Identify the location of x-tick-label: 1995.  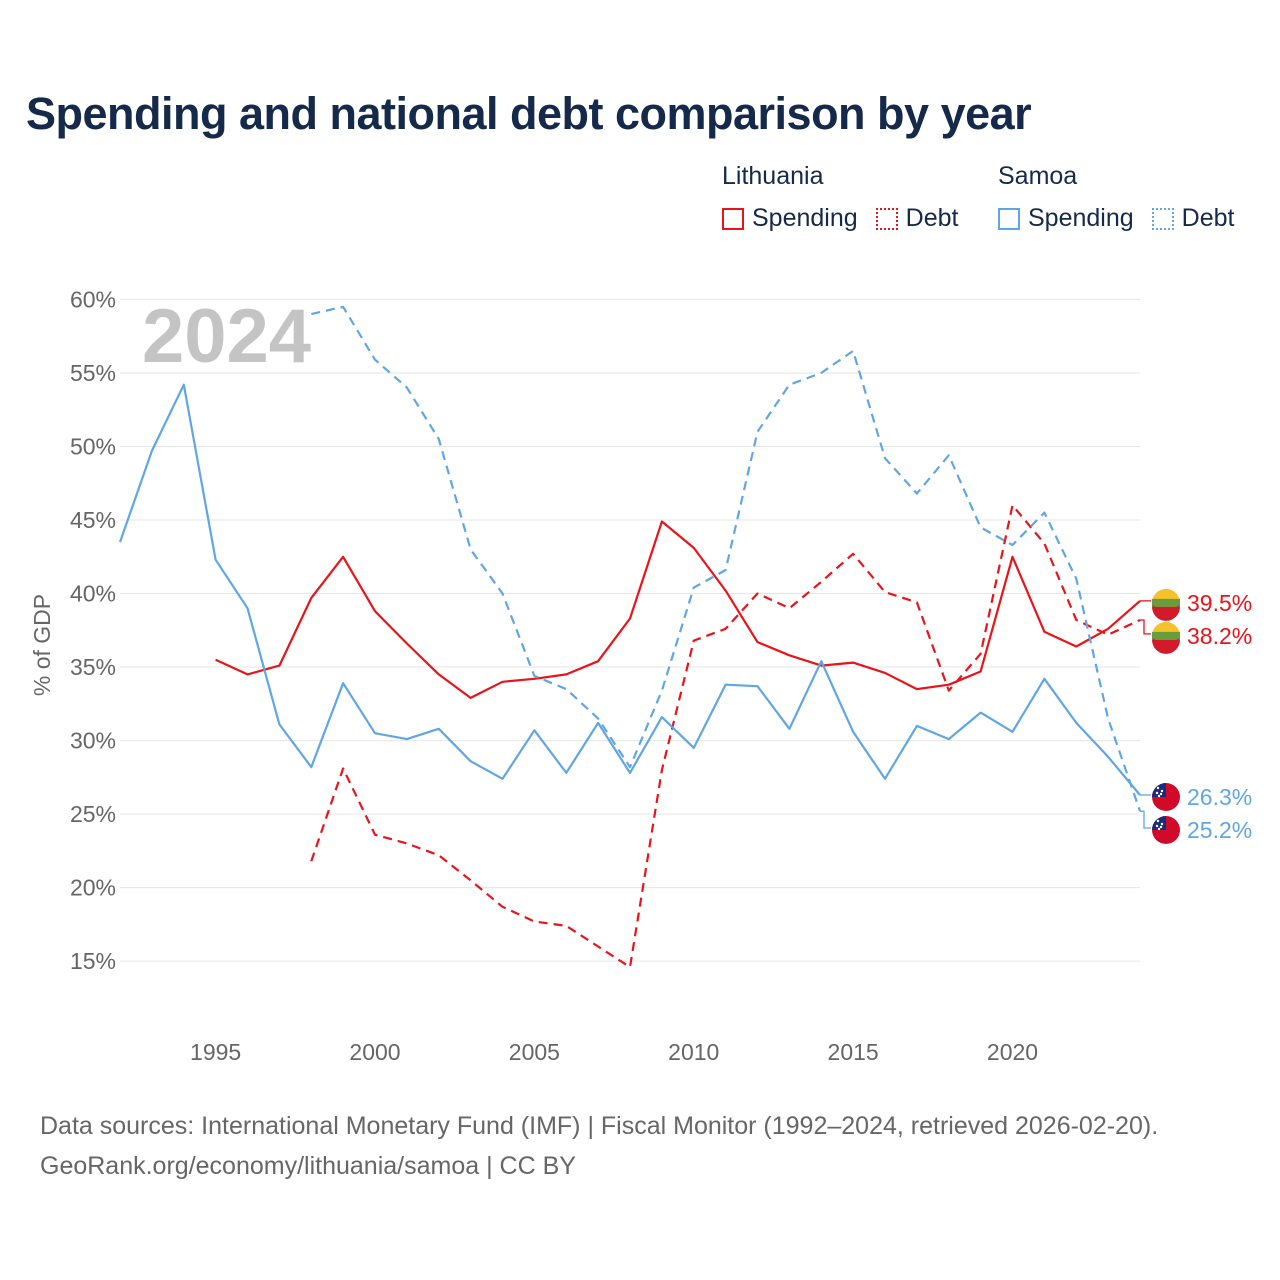
(215, 1052).